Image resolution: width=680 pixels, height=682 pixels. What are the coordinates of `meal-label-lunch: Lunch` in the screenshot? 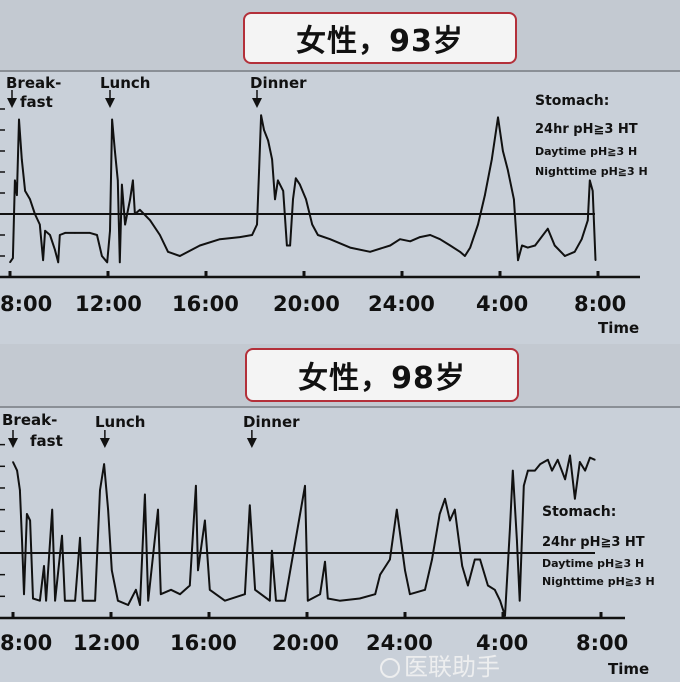 It's located at (120, 422).